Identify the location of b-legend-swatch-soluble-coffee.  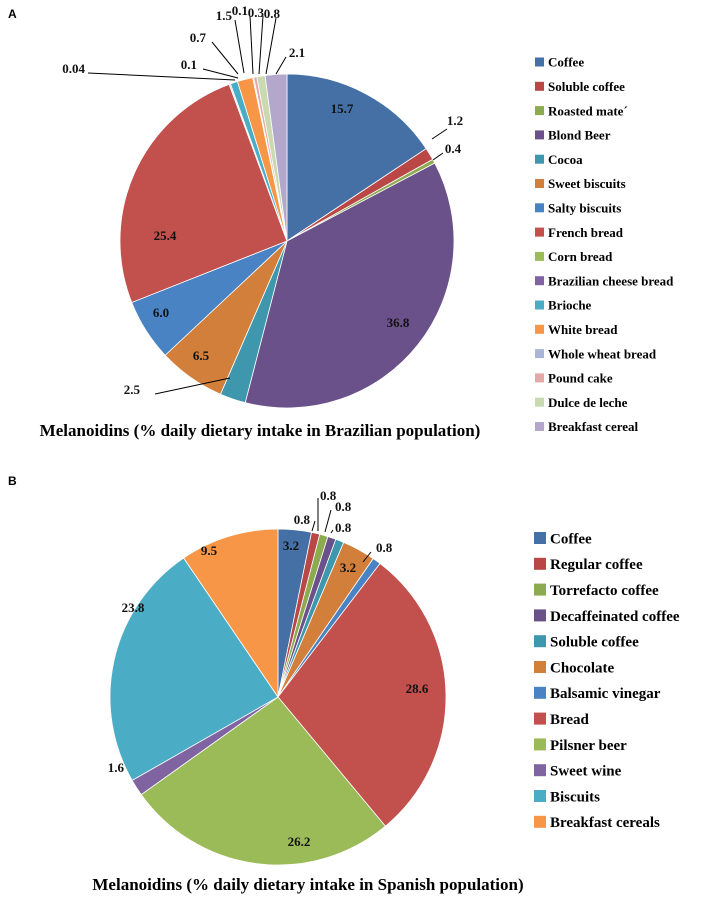
(540, 641).